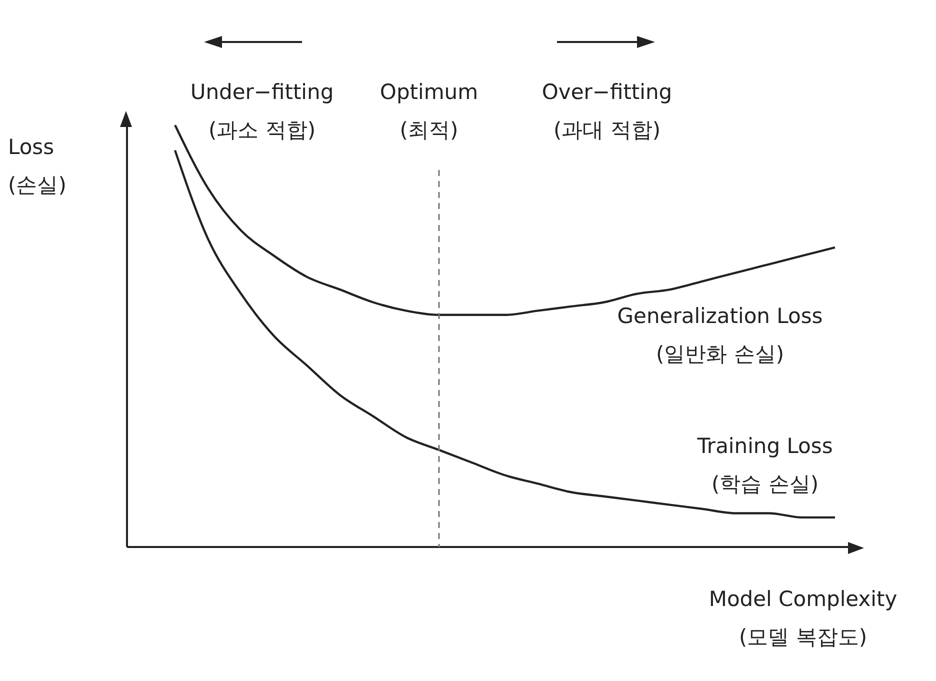 The height and width of the screenshot is (681, 936). What do you see at coordinates (765, 465) in the screenshot?
I see `series-label: Training Loss (학습 손실)` at bounding box center [765, 465].